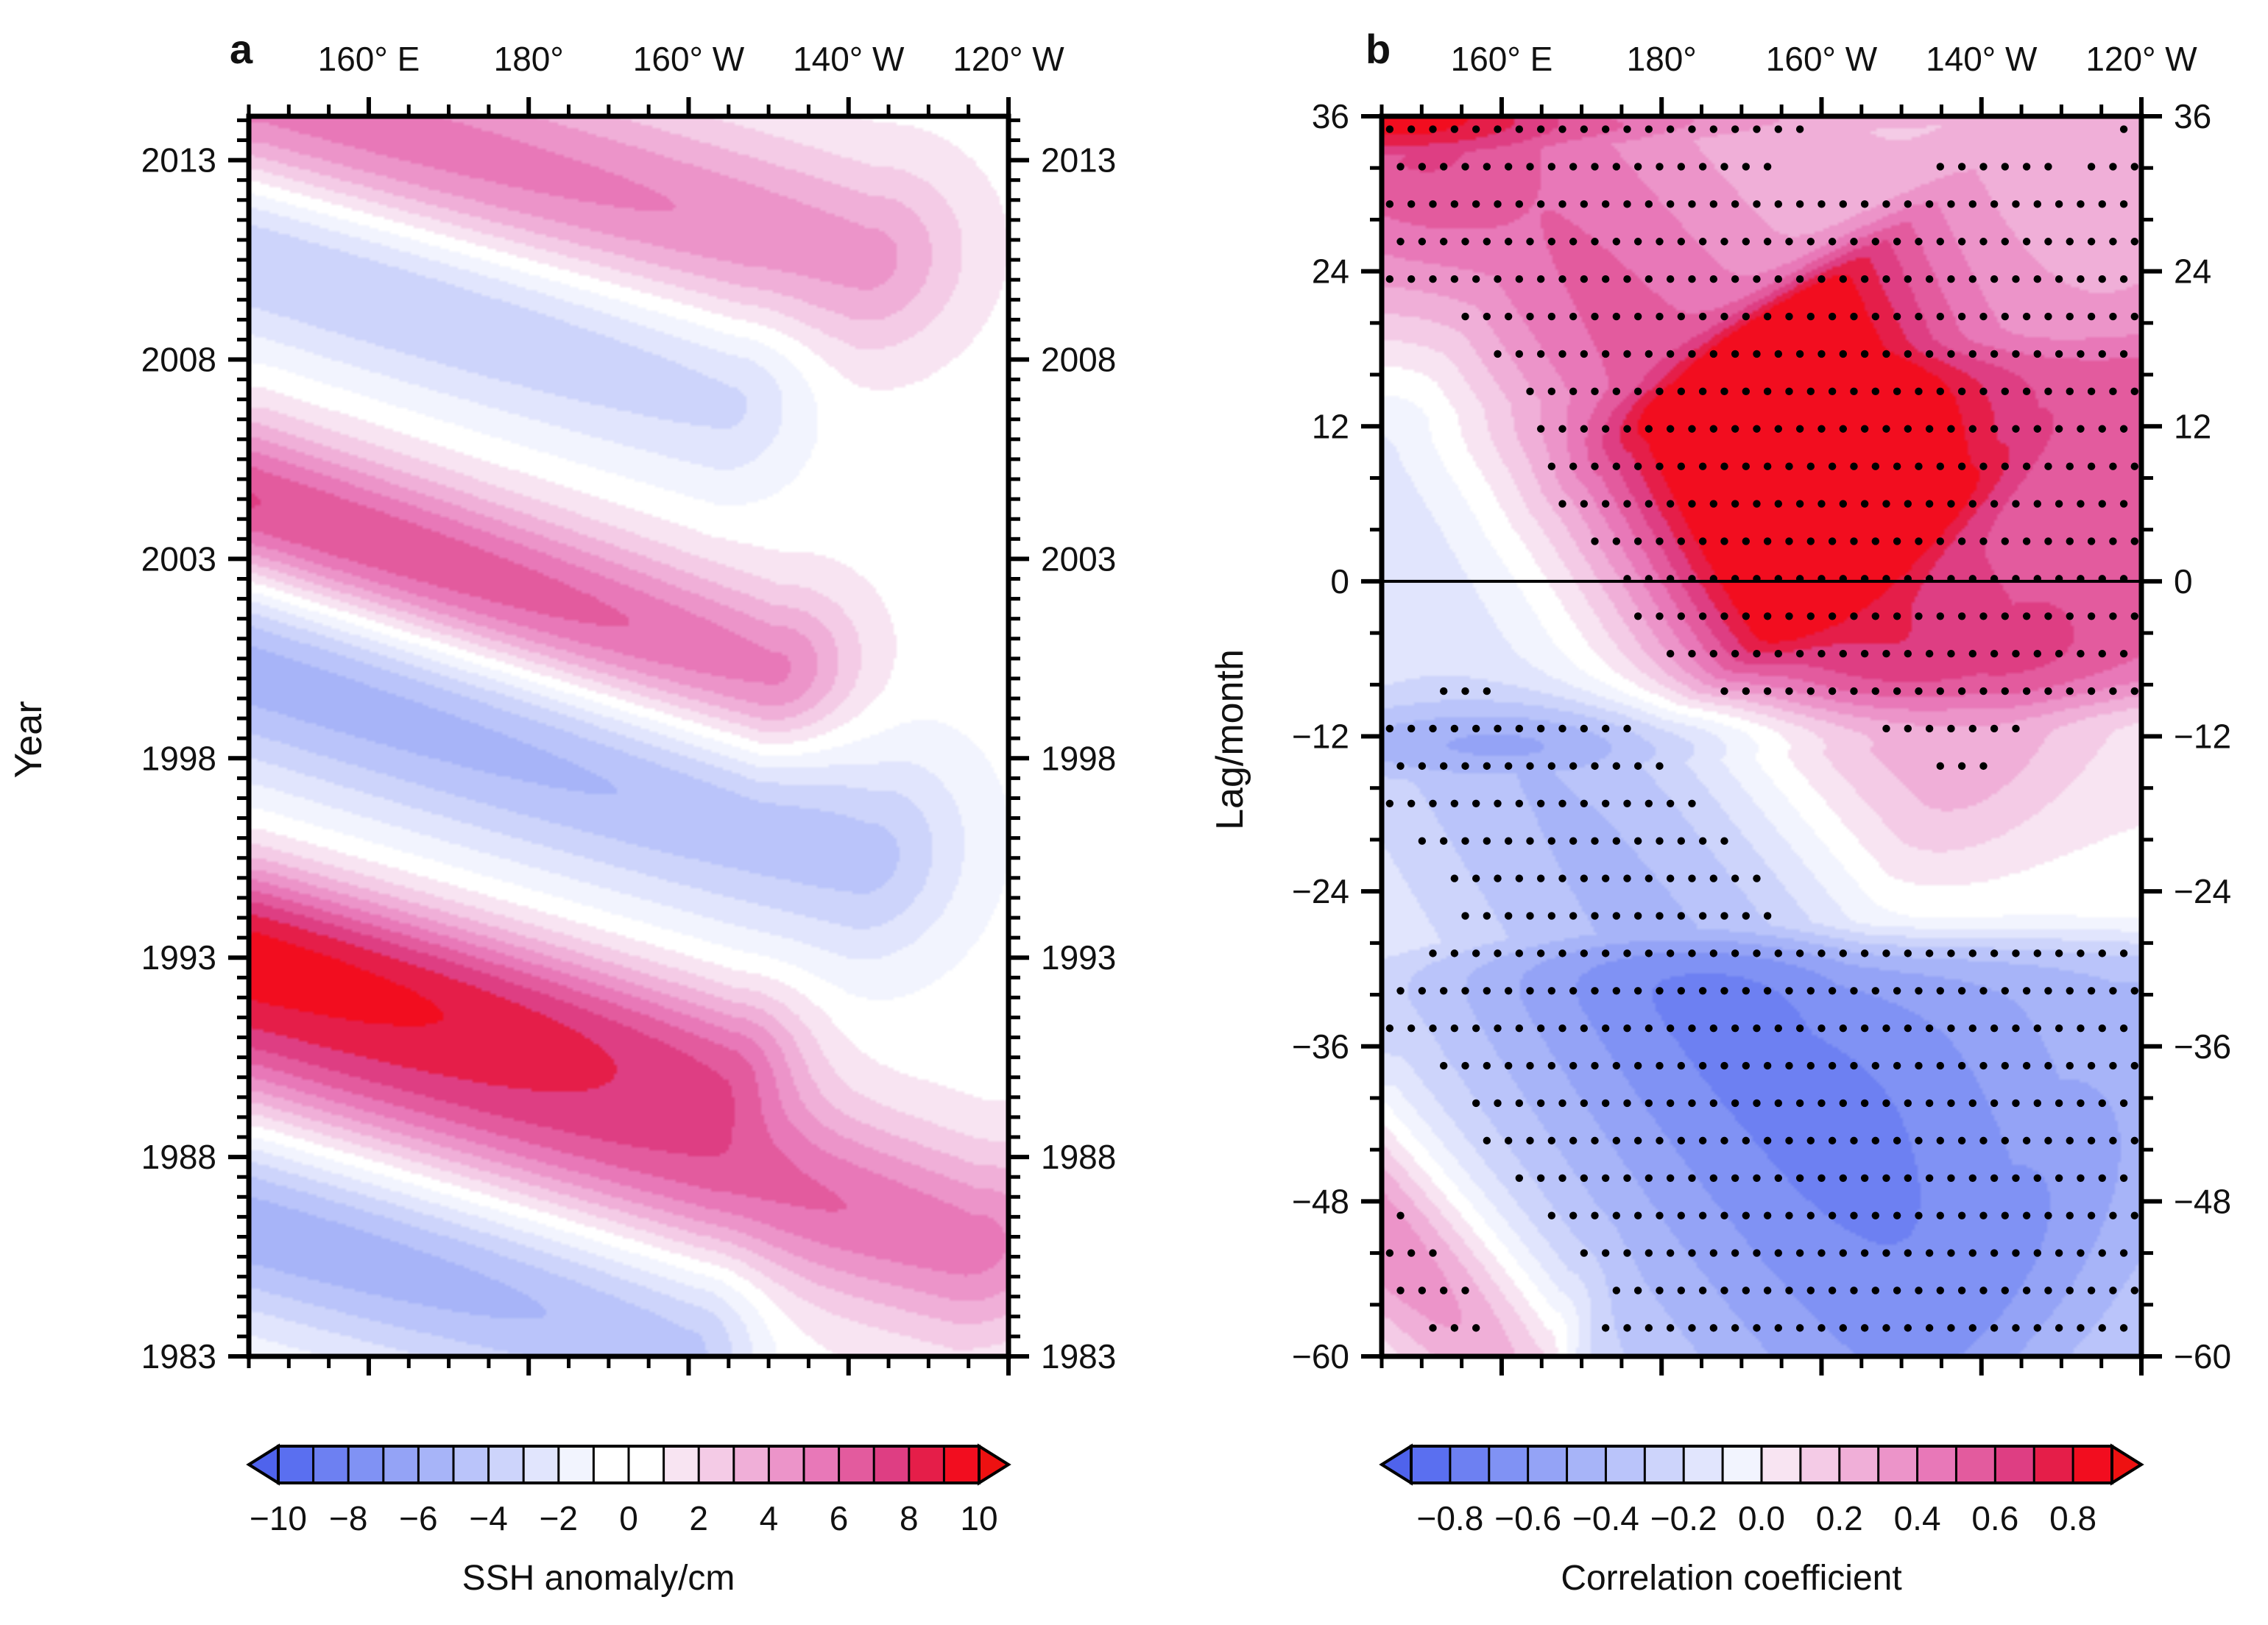  I want to click on panel-b-y-tick-labels-right: 36 24 12 0 −12 −24 −36 −48 −60, so click(2202, 736).